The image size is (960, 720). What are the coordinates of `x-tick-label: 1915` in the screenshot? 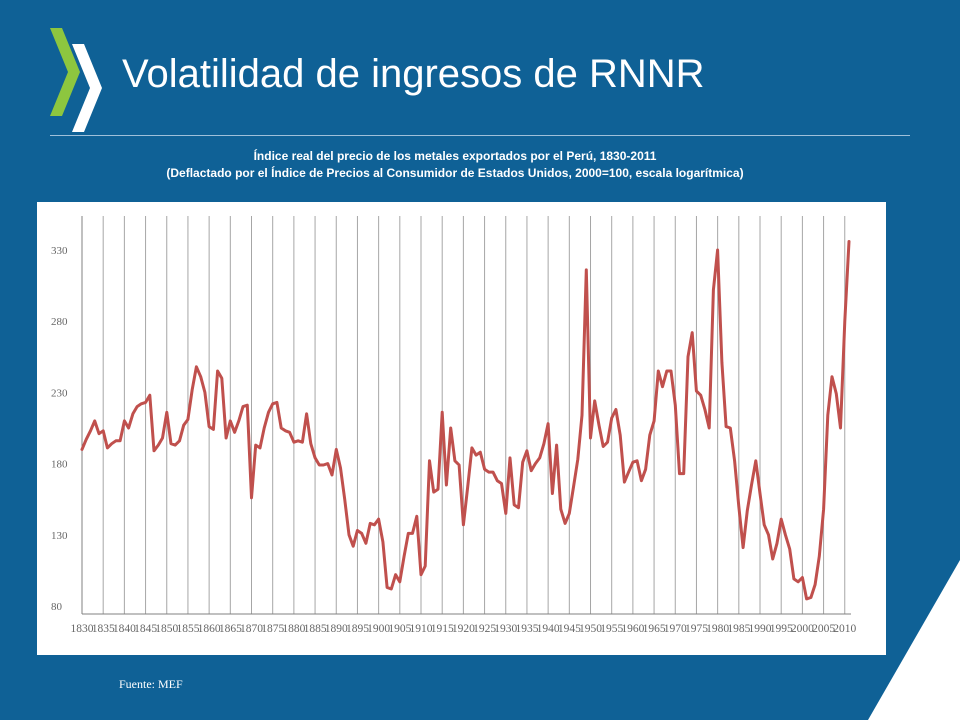 It's located at (442, 629).